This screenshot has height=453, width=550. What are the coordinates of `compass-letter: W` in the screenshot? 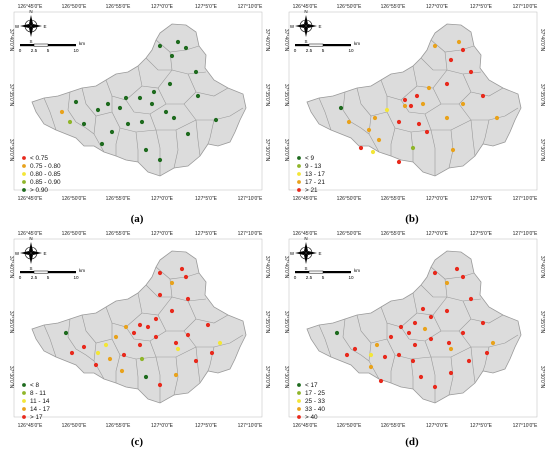 It's located at (292, 253).